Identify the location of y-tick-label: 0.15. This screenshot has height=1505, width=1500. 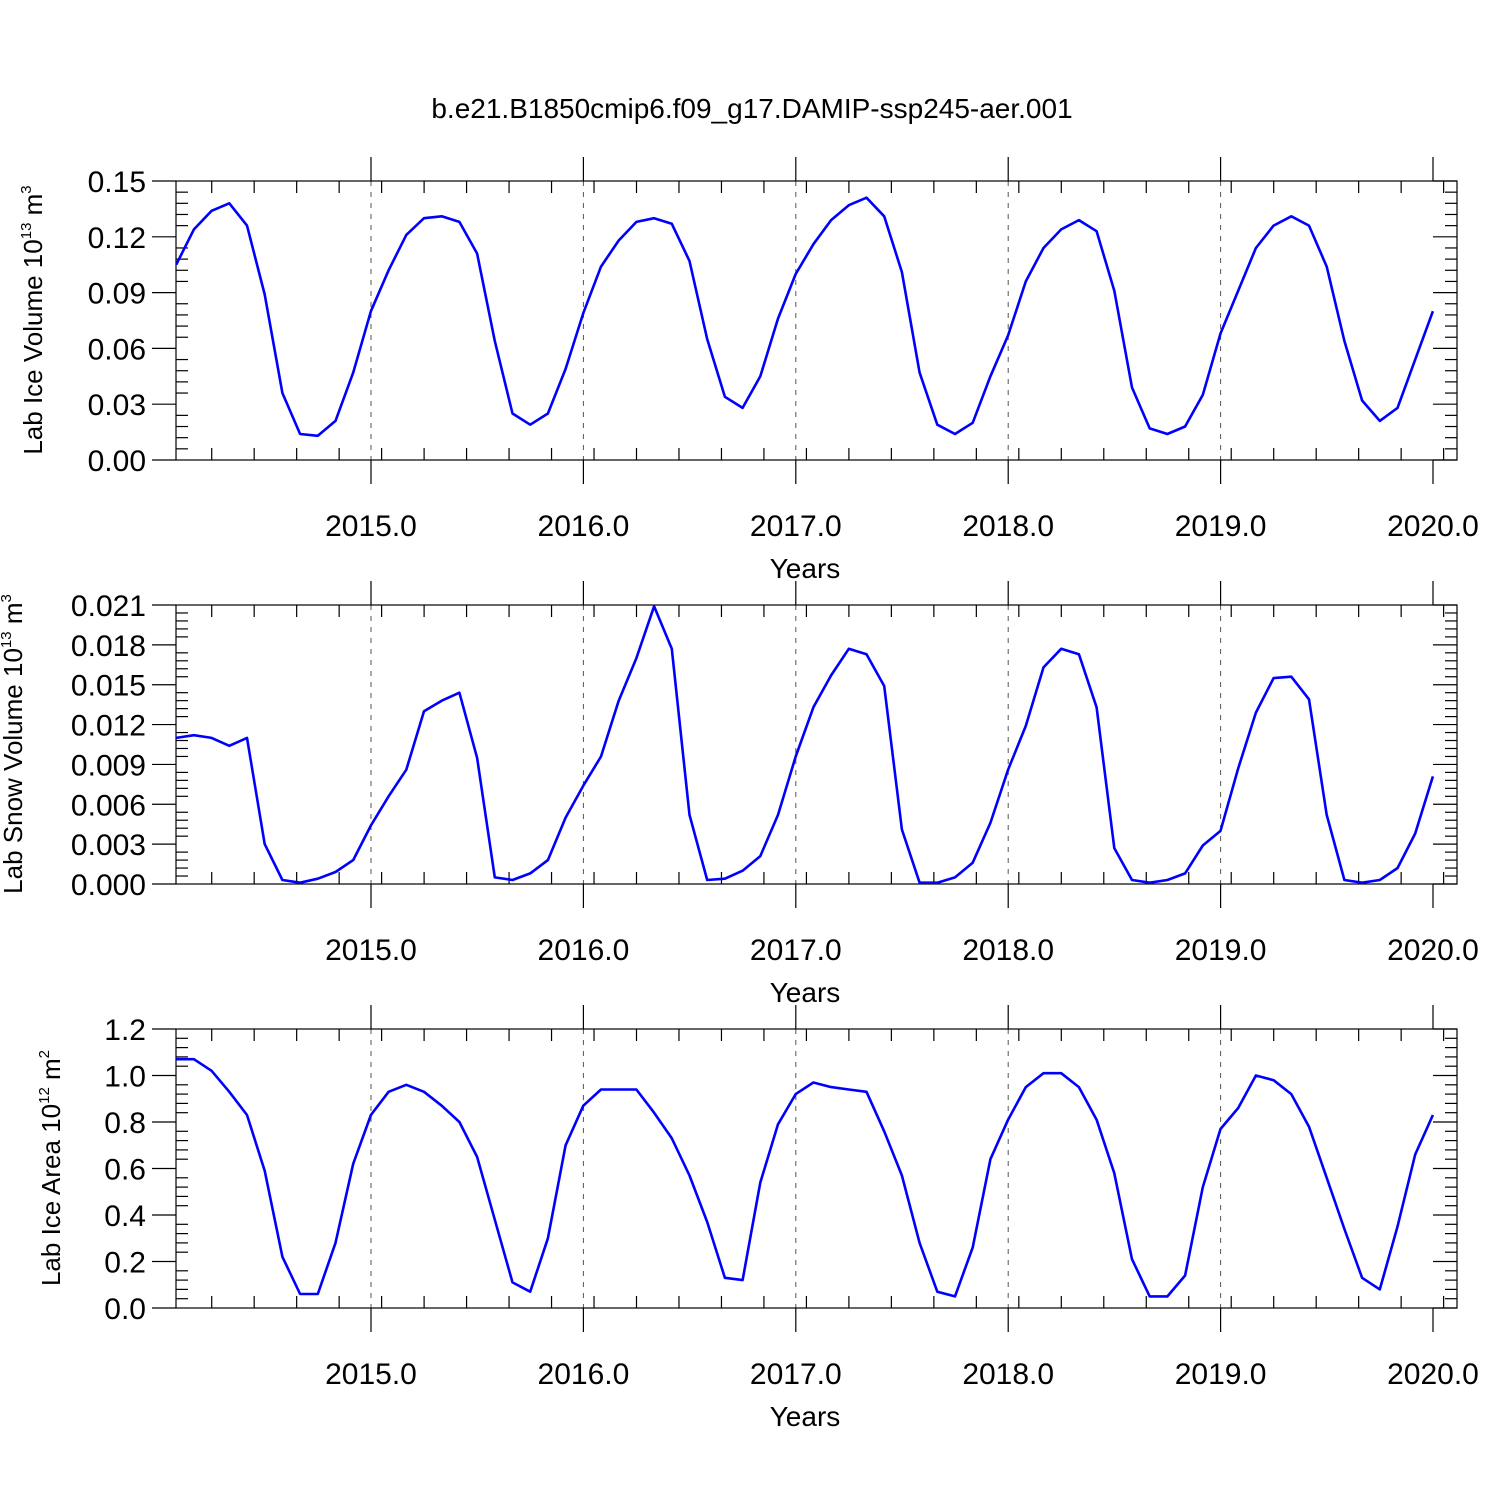
(117, 182).